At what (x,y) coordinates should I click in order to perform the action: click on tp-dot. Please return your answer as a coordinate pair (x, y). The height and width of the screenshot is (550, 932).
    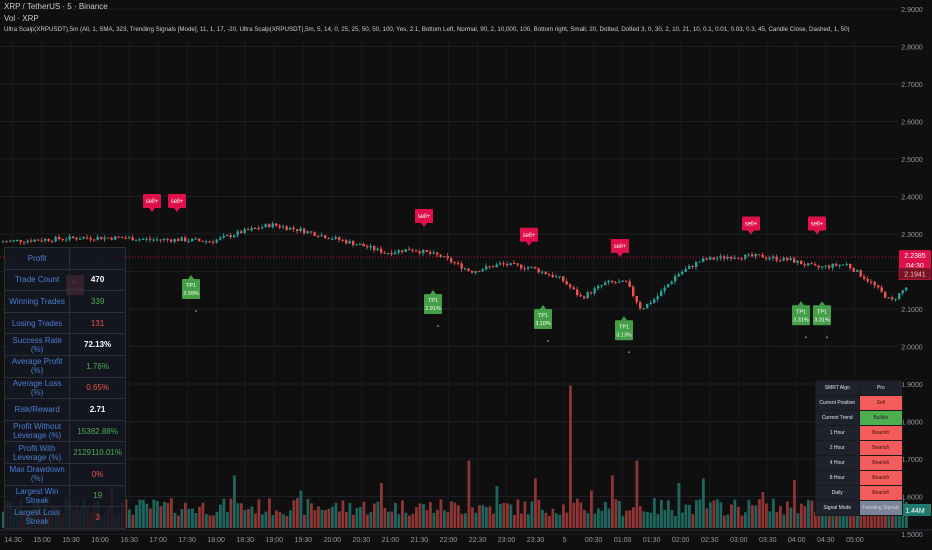
    Looking at the image, I should click on (806, 337).